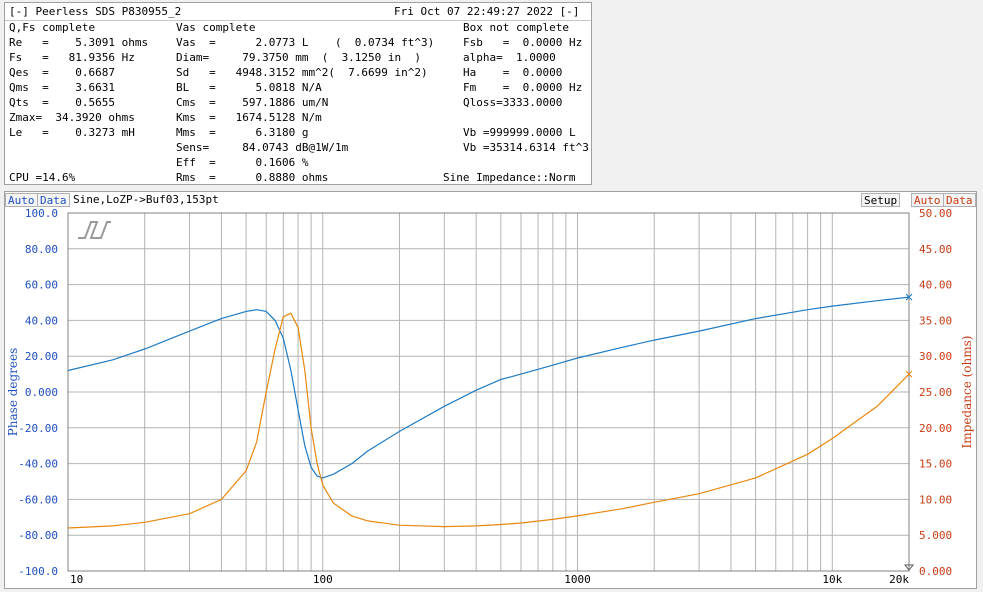 This screenshot has width=983, height=592. Describe the element at coordinates (249, 117) in the screenshot. I see `col2-row: Kms = 1674.5128 N/m` at that location.